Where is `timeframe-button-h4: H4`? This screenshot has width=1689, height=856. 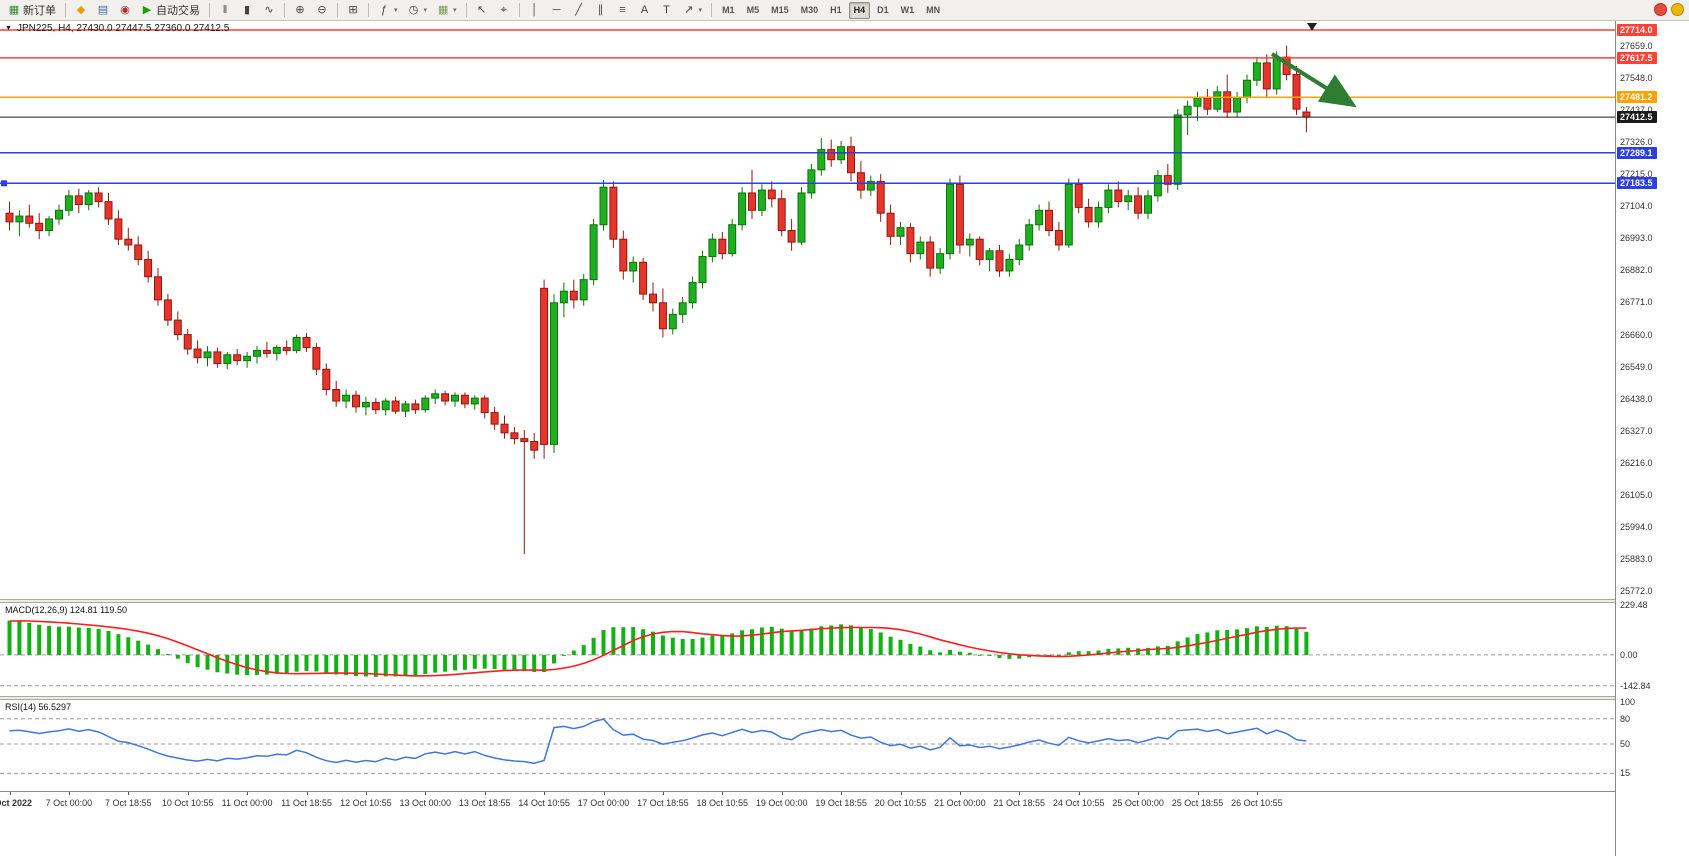 timeframe-button-h4: H4 is located at coordinates (859, 10).